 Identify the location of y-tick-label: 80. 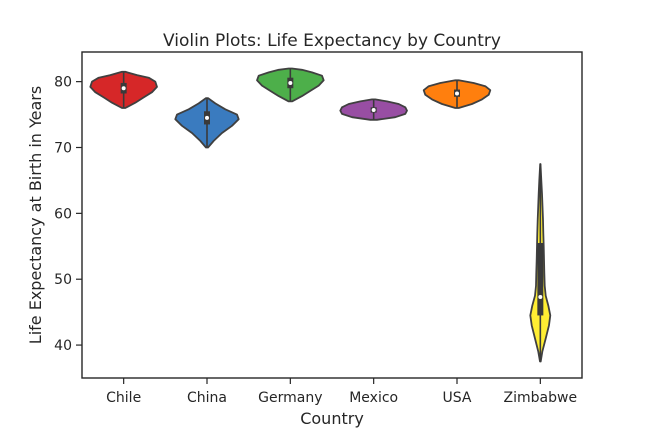
(63, 83).